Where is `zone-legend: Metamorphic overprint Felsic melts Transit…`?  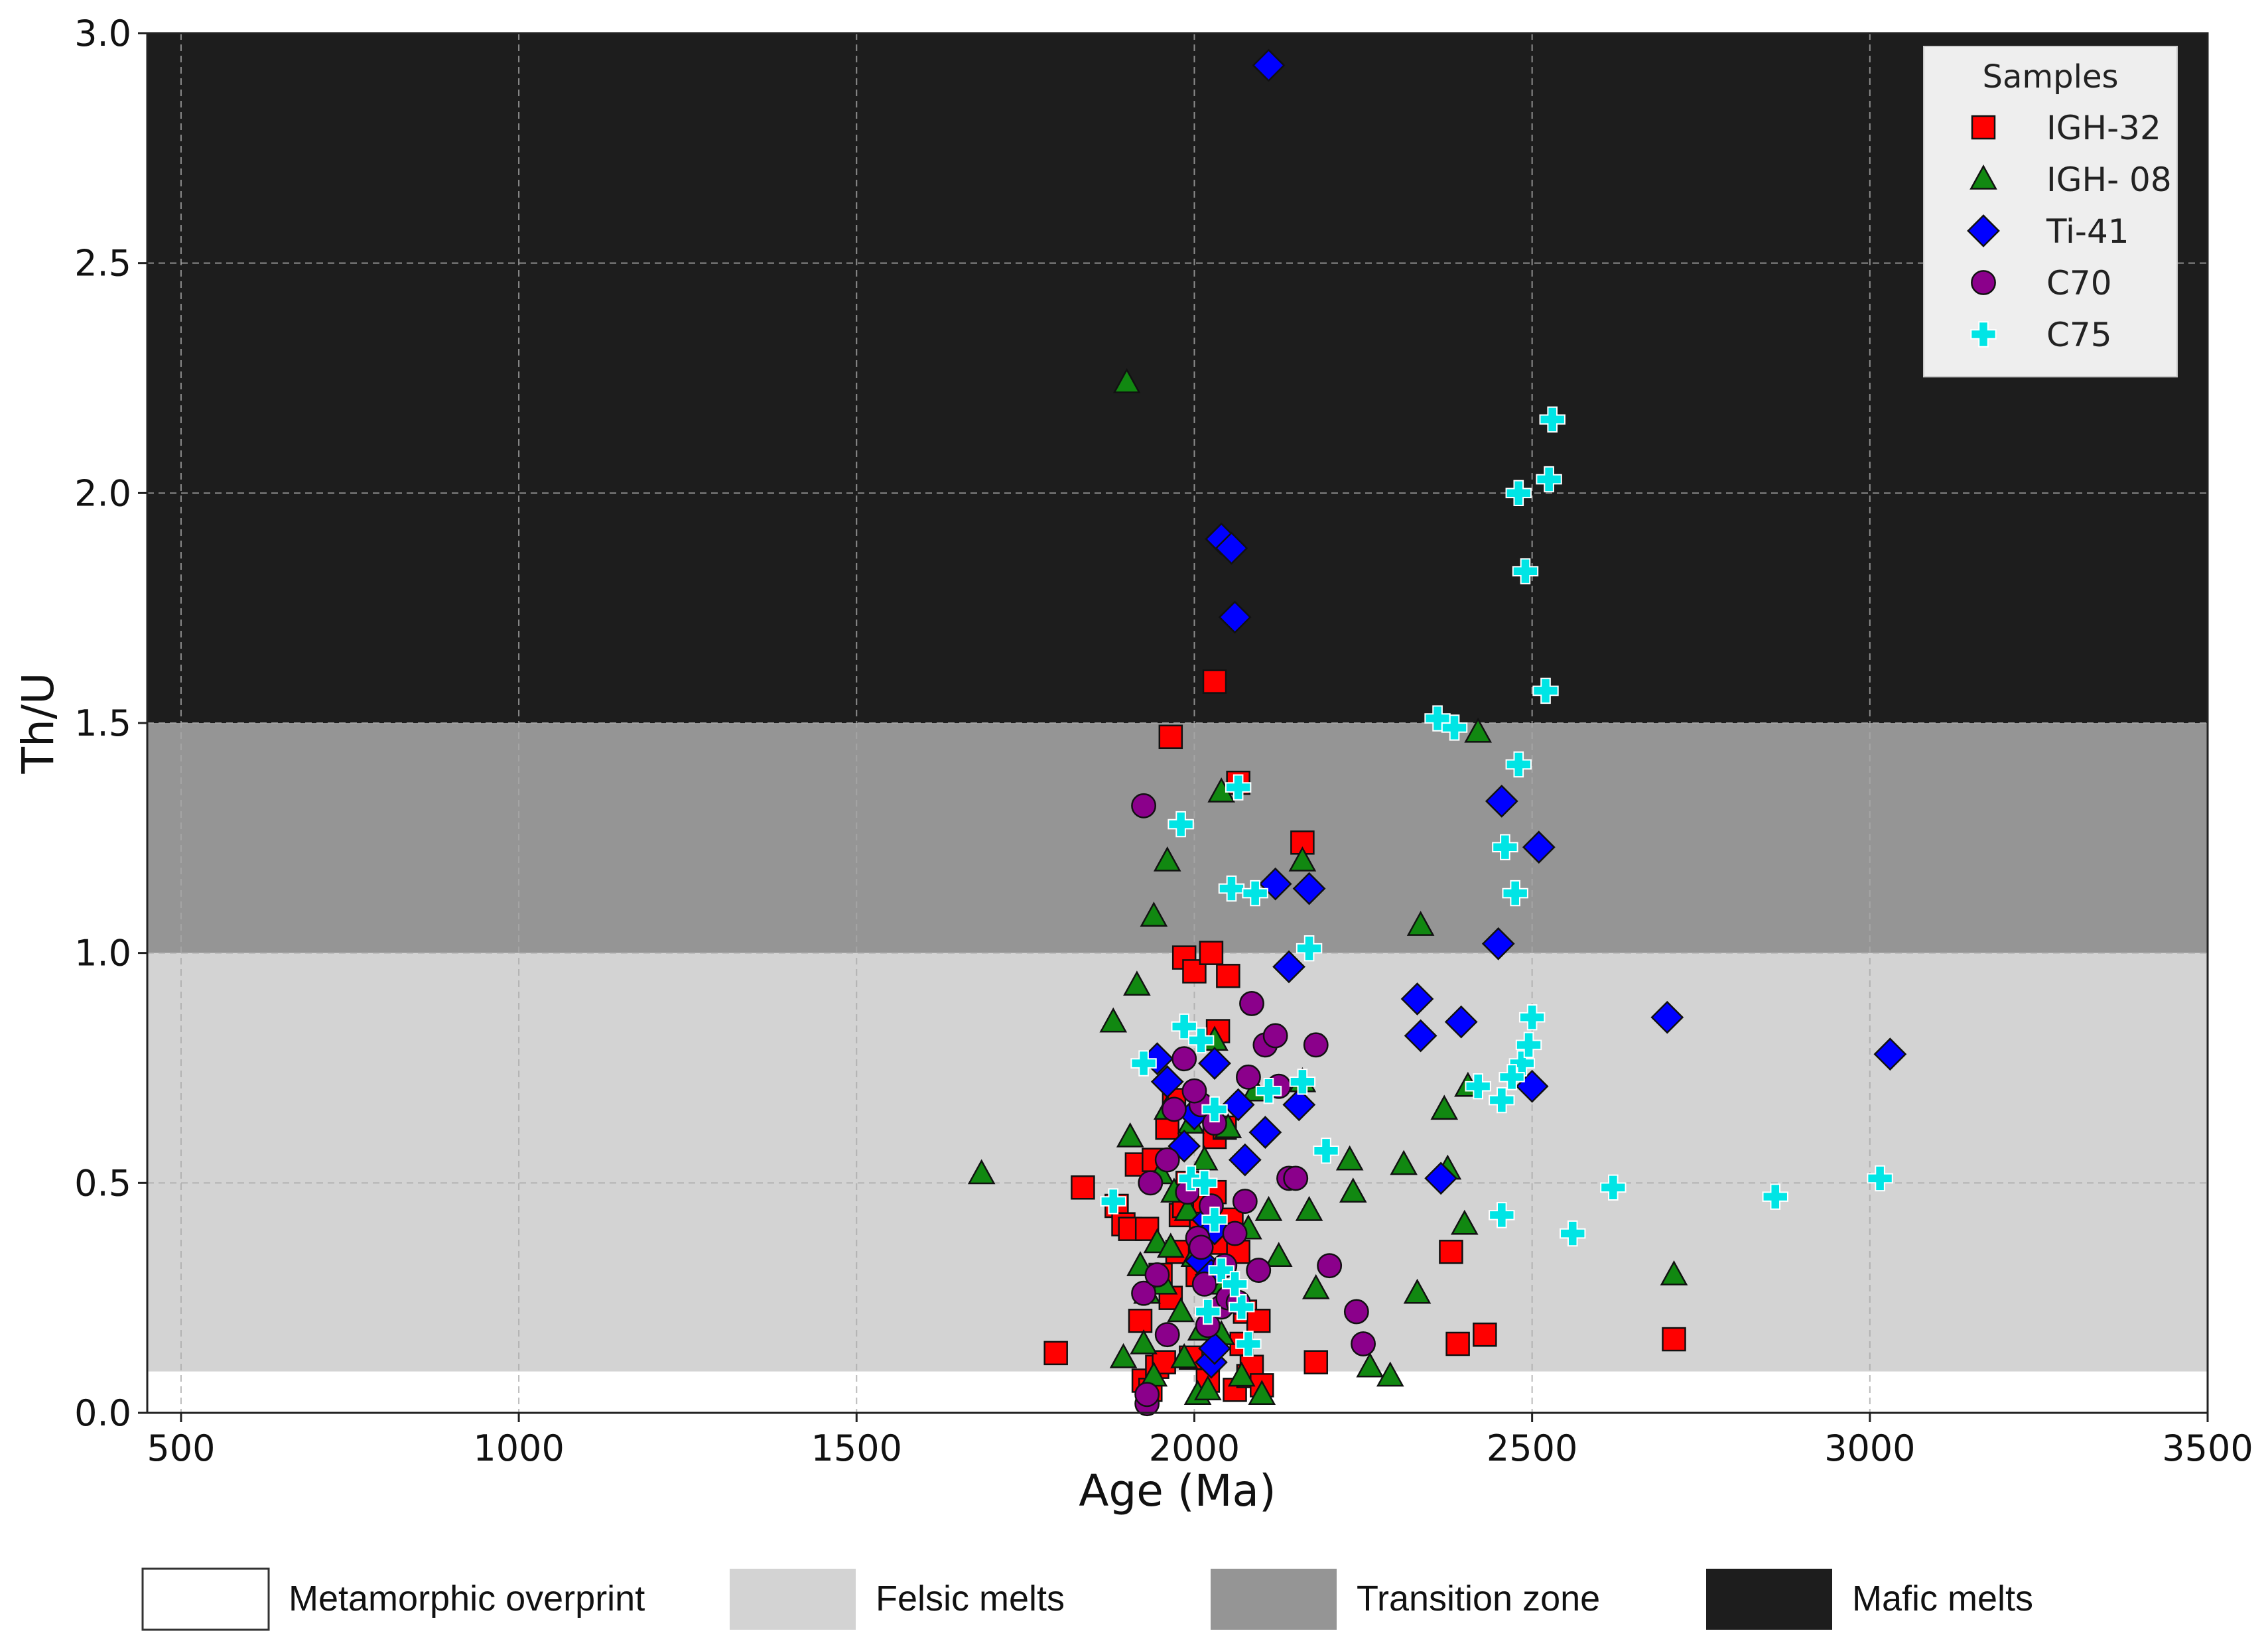 zone-legend: Metamorphic overprint Felsic melts Transit… is located at coordinates (1087, 1599).